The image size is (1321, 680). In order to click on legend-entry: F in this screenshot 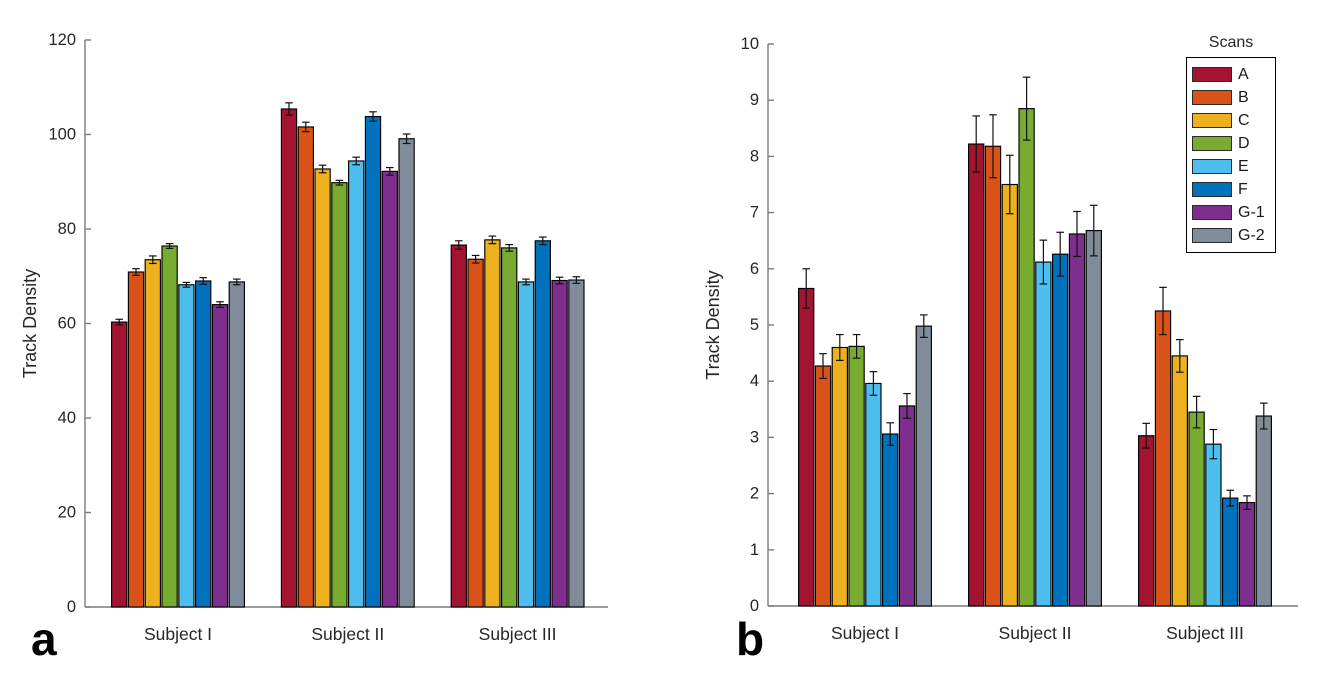, I will do `click(1233, 189)`.